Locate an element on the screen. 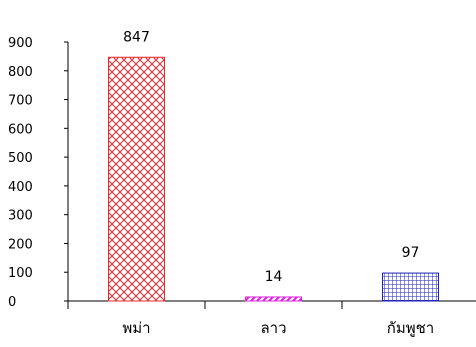 Image resolution: width=476 pixels, height=347 pixels. y-tick-label: 600 is located at coordinates (20, 129).